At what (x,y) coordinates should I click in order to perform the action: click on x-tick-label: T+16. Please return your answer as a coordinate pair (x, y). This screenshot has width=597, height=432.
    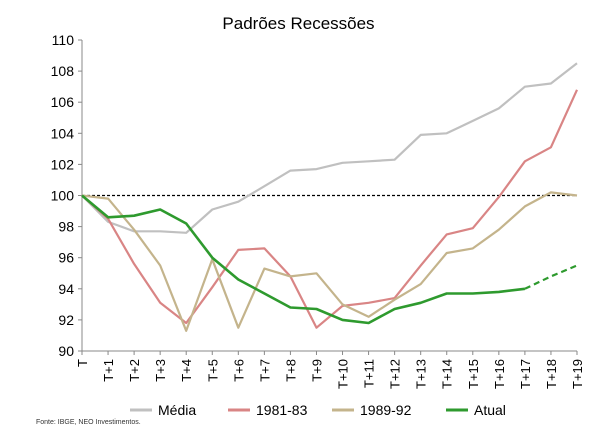
    Looking at the image, I should click on (499, 374).